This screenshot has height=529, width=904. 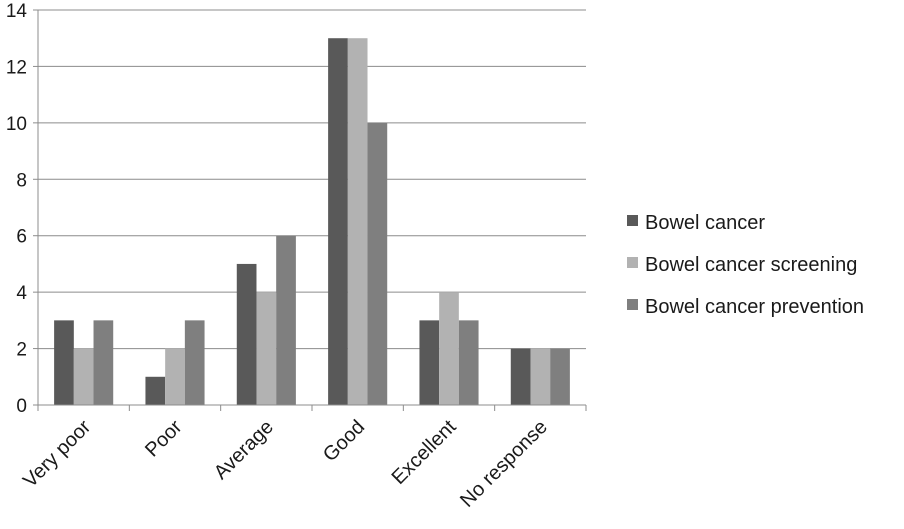 I want to click on category-label: Excellent, so click(x=424, y=452).